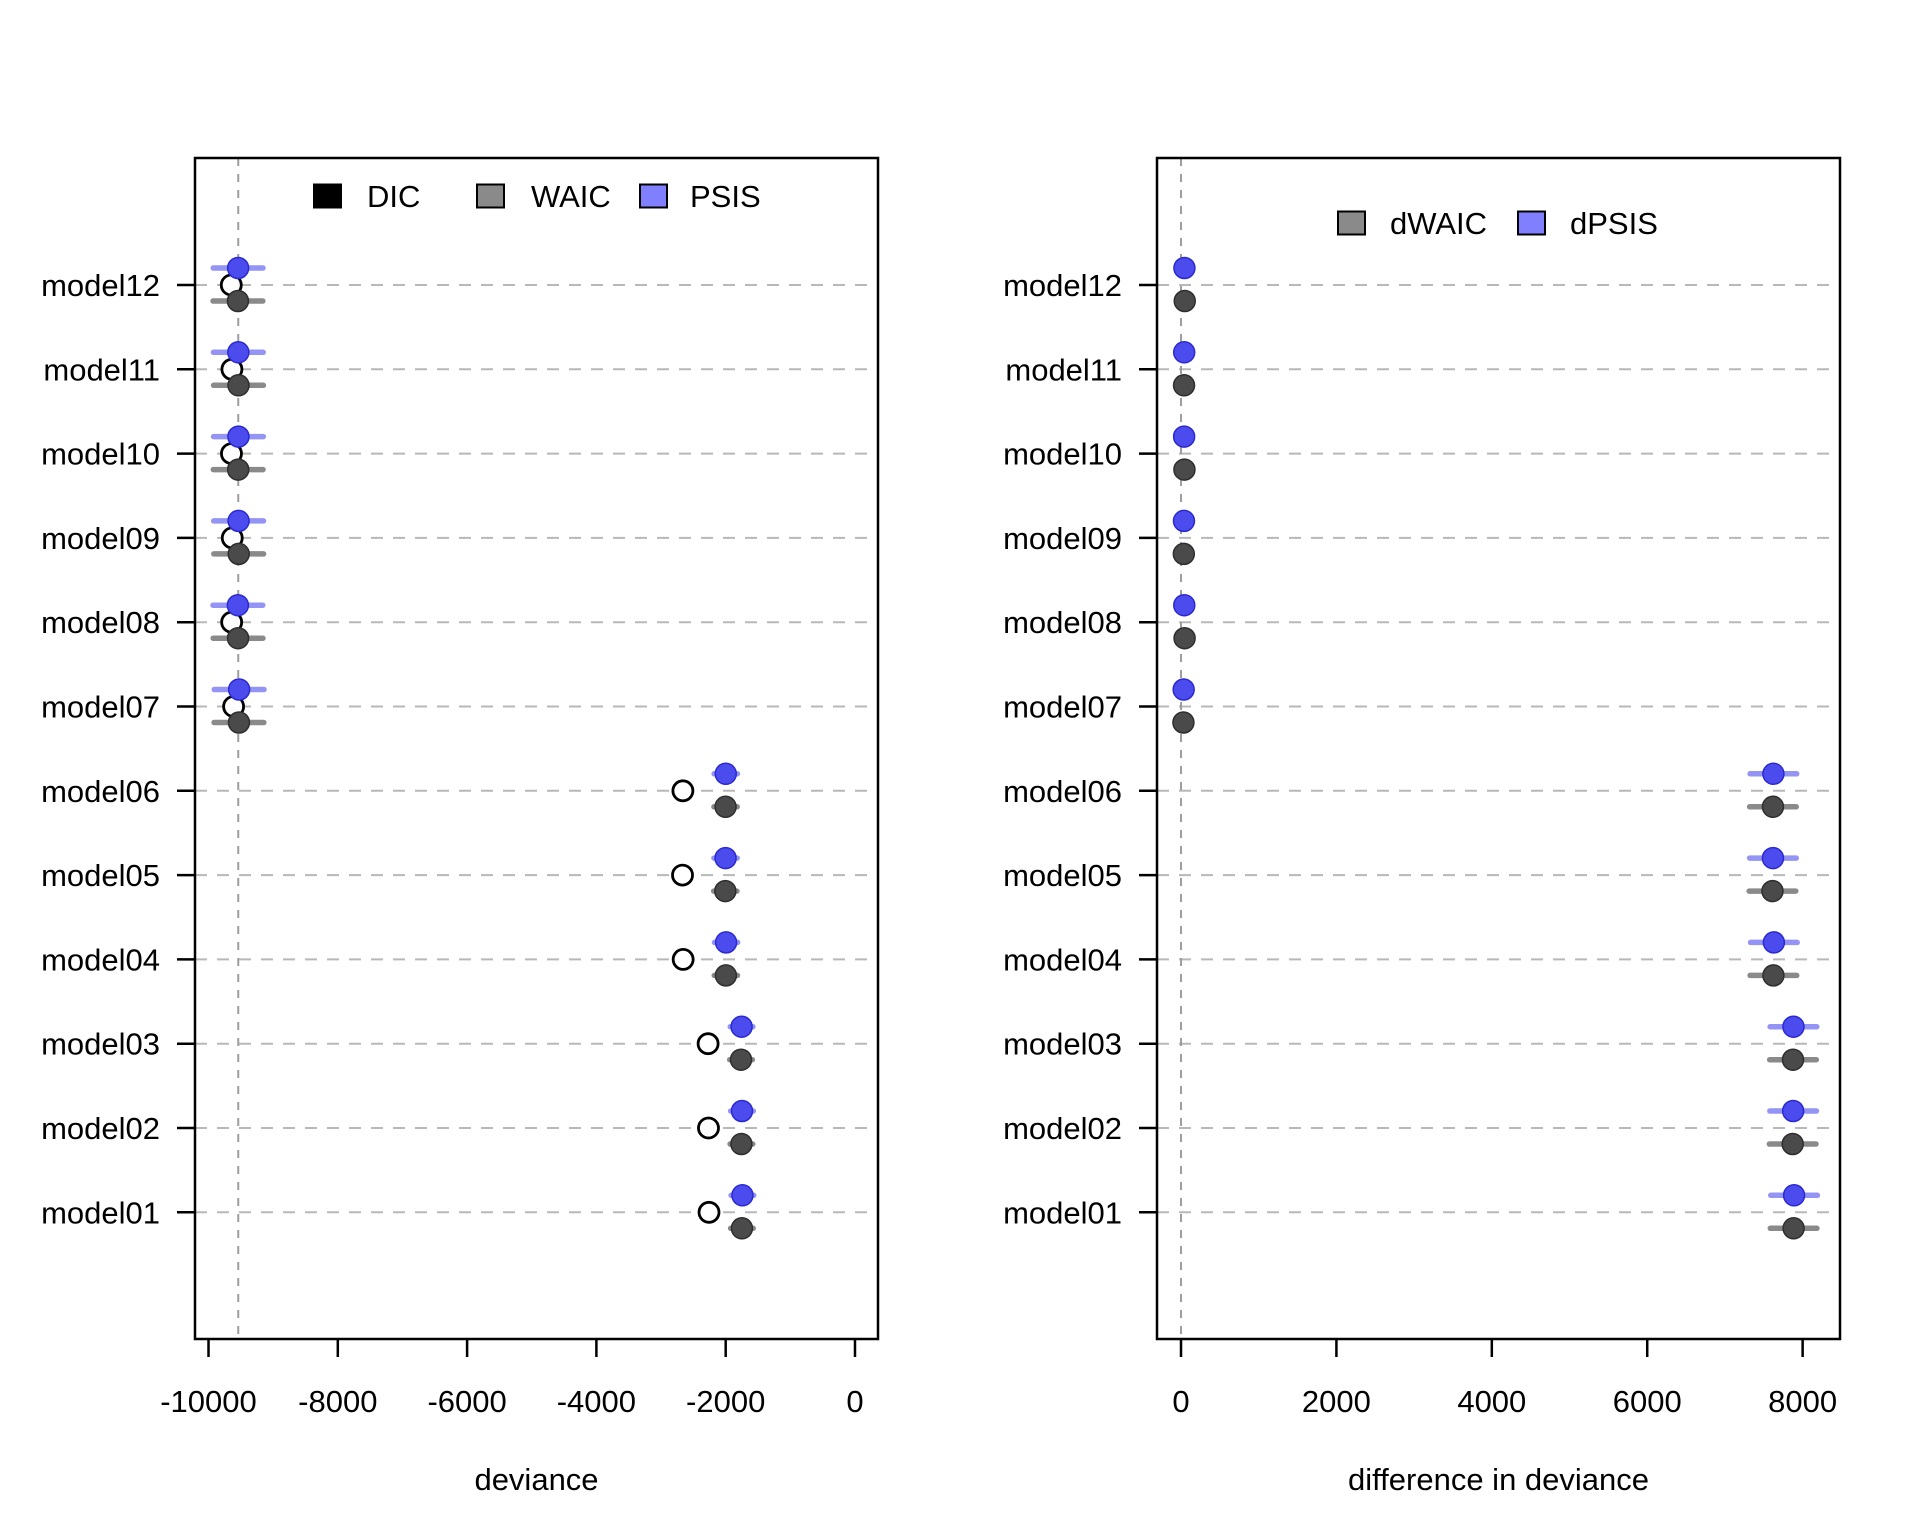 Image resolution: width=1920 pixels, height=1536 pixels. What do you see at coordinates (742, 1228) in the screenshot?
I see `point-WAIC-model01` at bounding box center [742, 1228].